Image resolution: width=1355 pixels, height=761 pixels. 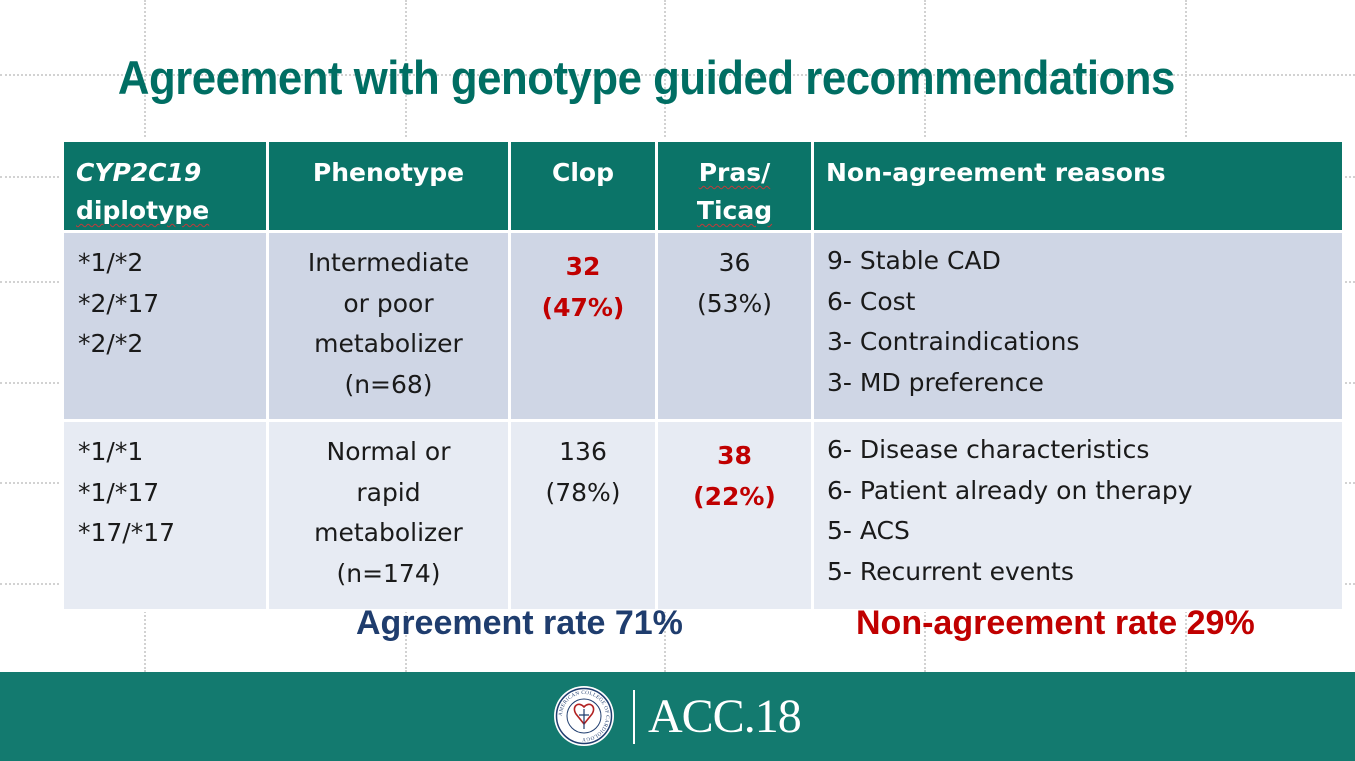 What do you see at coordinates (725, 716) in the screenshot?
I see `acc18-logo: ACC.18` at bounding box center [725, 716].